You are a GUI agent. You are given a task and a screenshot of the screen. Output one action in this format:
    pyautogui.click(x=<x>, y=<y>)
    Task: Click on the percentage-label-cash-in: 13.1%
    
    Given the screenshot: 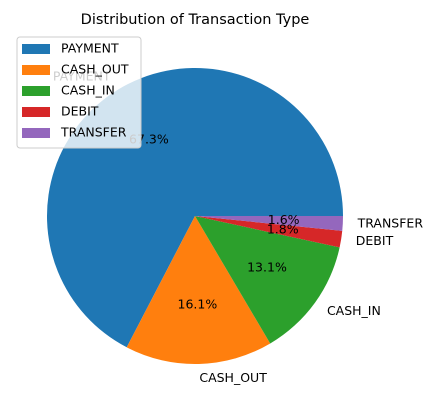 What is the action you would take?
    pyautogui.click(x=267, y=267)
    